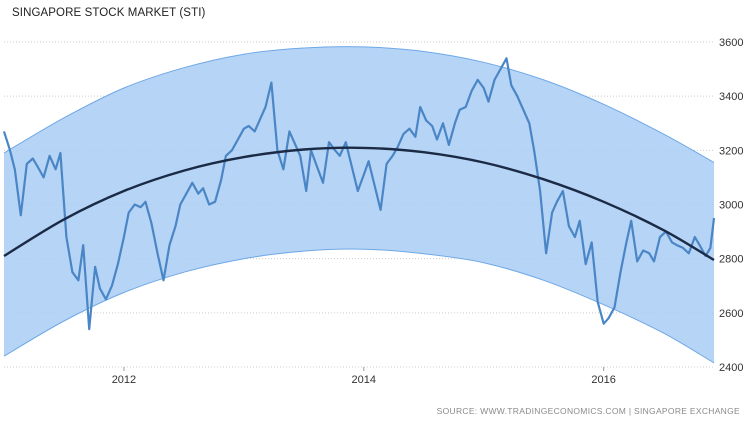 The width and height of the screenshot is (756, 423). What do you see at coordinates (364, 380) in the screenshot?
I see `x-tick-label: 2014` at bounding box center [364, 380].